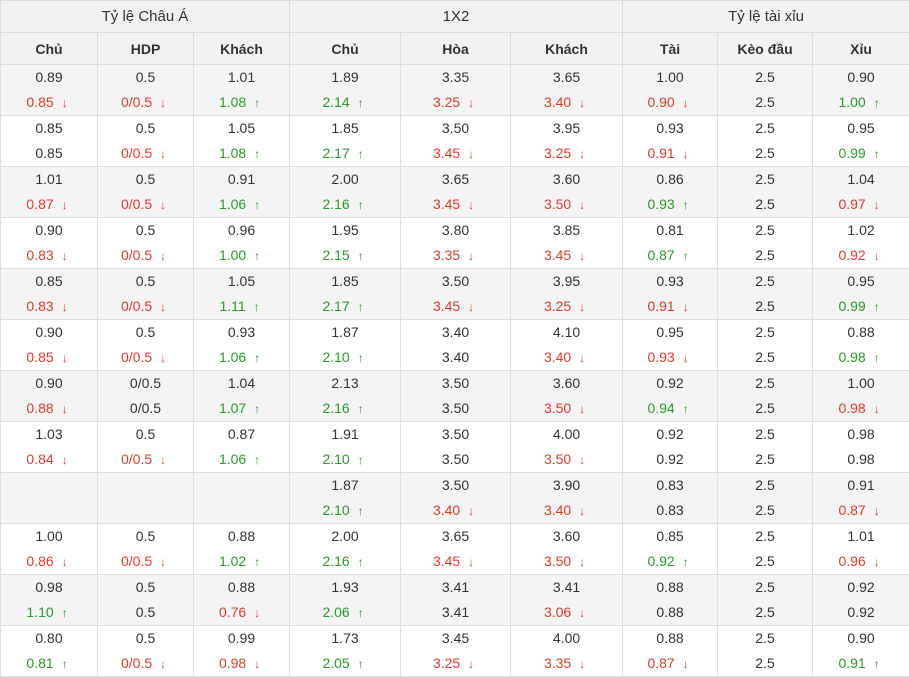  What do you see at coordinates (232, 306) in the screenshot?
I see `current-odds: 1.11` at bounding box center [232, 306].